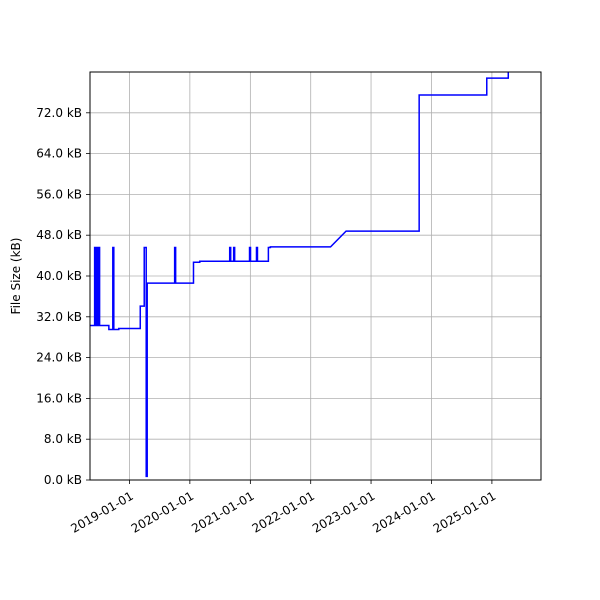 The image size is (600, 600). I want to click on x-tick-label: 2019-01-01, so click(101, 512).